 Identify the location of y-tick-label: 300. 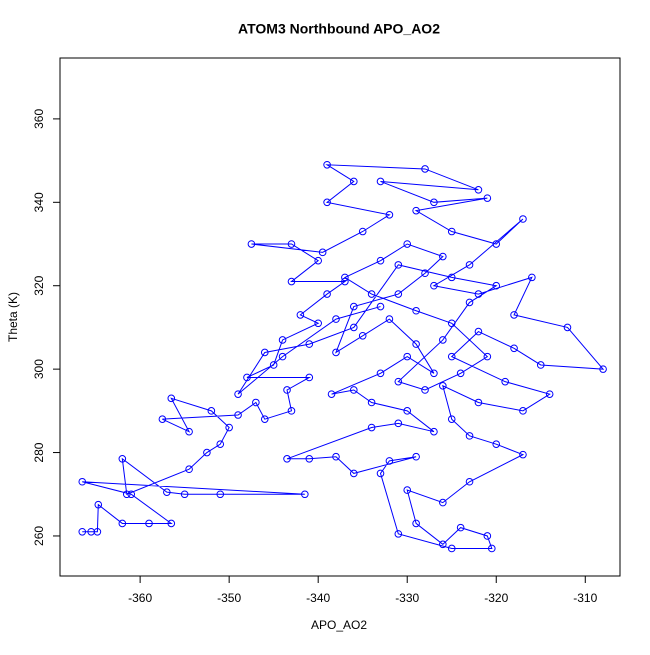
(39, 369).